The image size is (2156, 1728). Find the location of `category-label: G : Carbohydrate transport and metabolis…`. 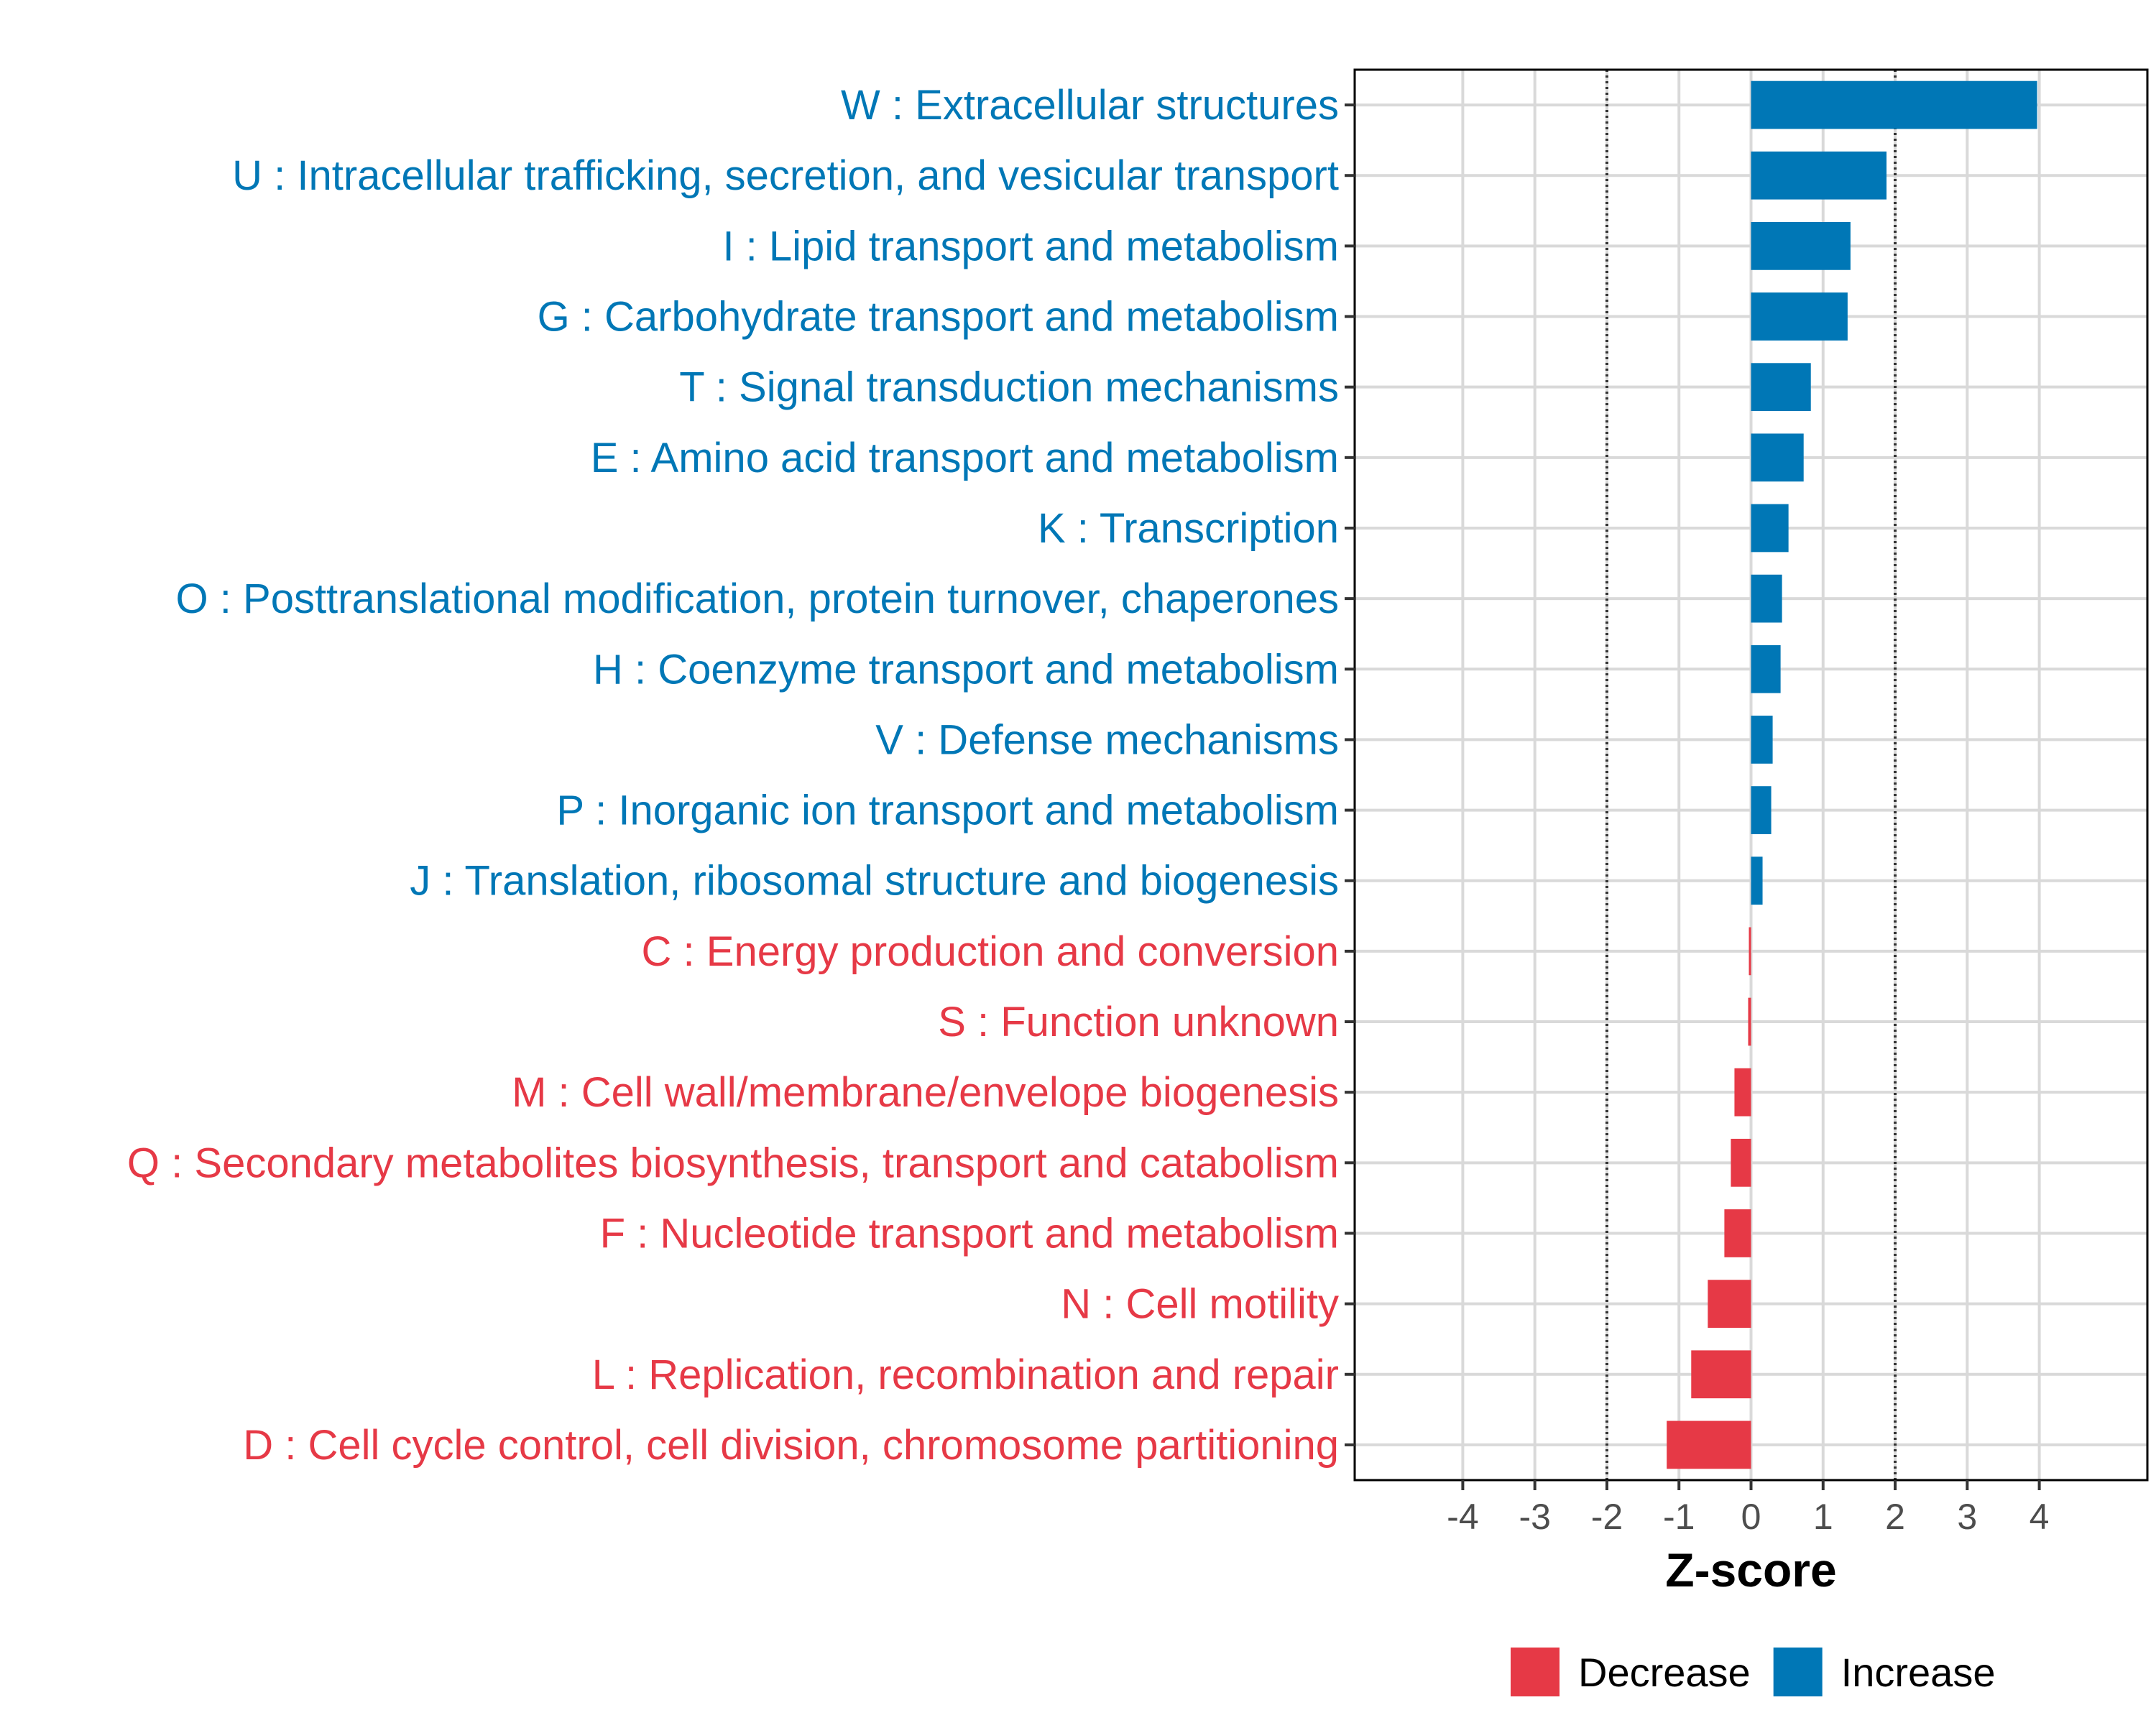

category-label: G : Carbohydrate transport and metabolis… is located at coordinates (938, 317).